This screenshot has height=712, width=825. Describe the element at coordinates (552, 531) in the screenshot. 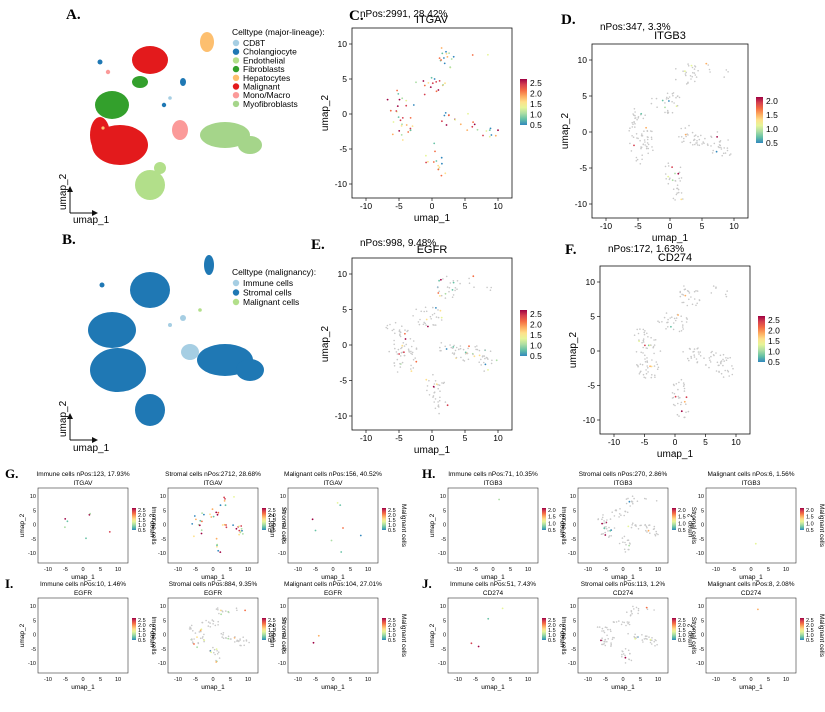

I see `colorbar-tick-label: 0.5` at that location.